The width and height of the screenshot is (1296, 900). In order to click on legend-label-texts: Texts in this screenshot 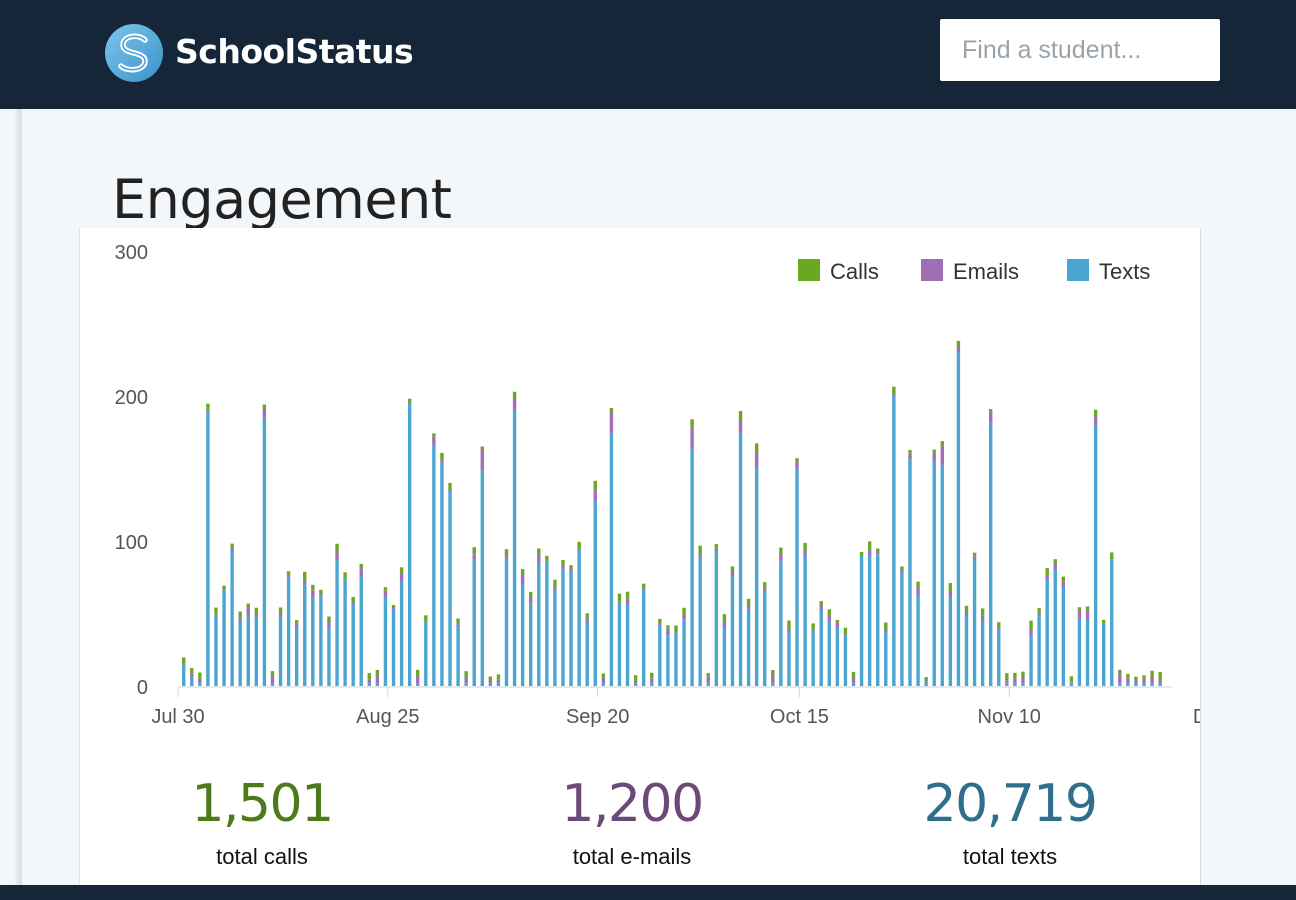, I will do `click(1124, 271)`.